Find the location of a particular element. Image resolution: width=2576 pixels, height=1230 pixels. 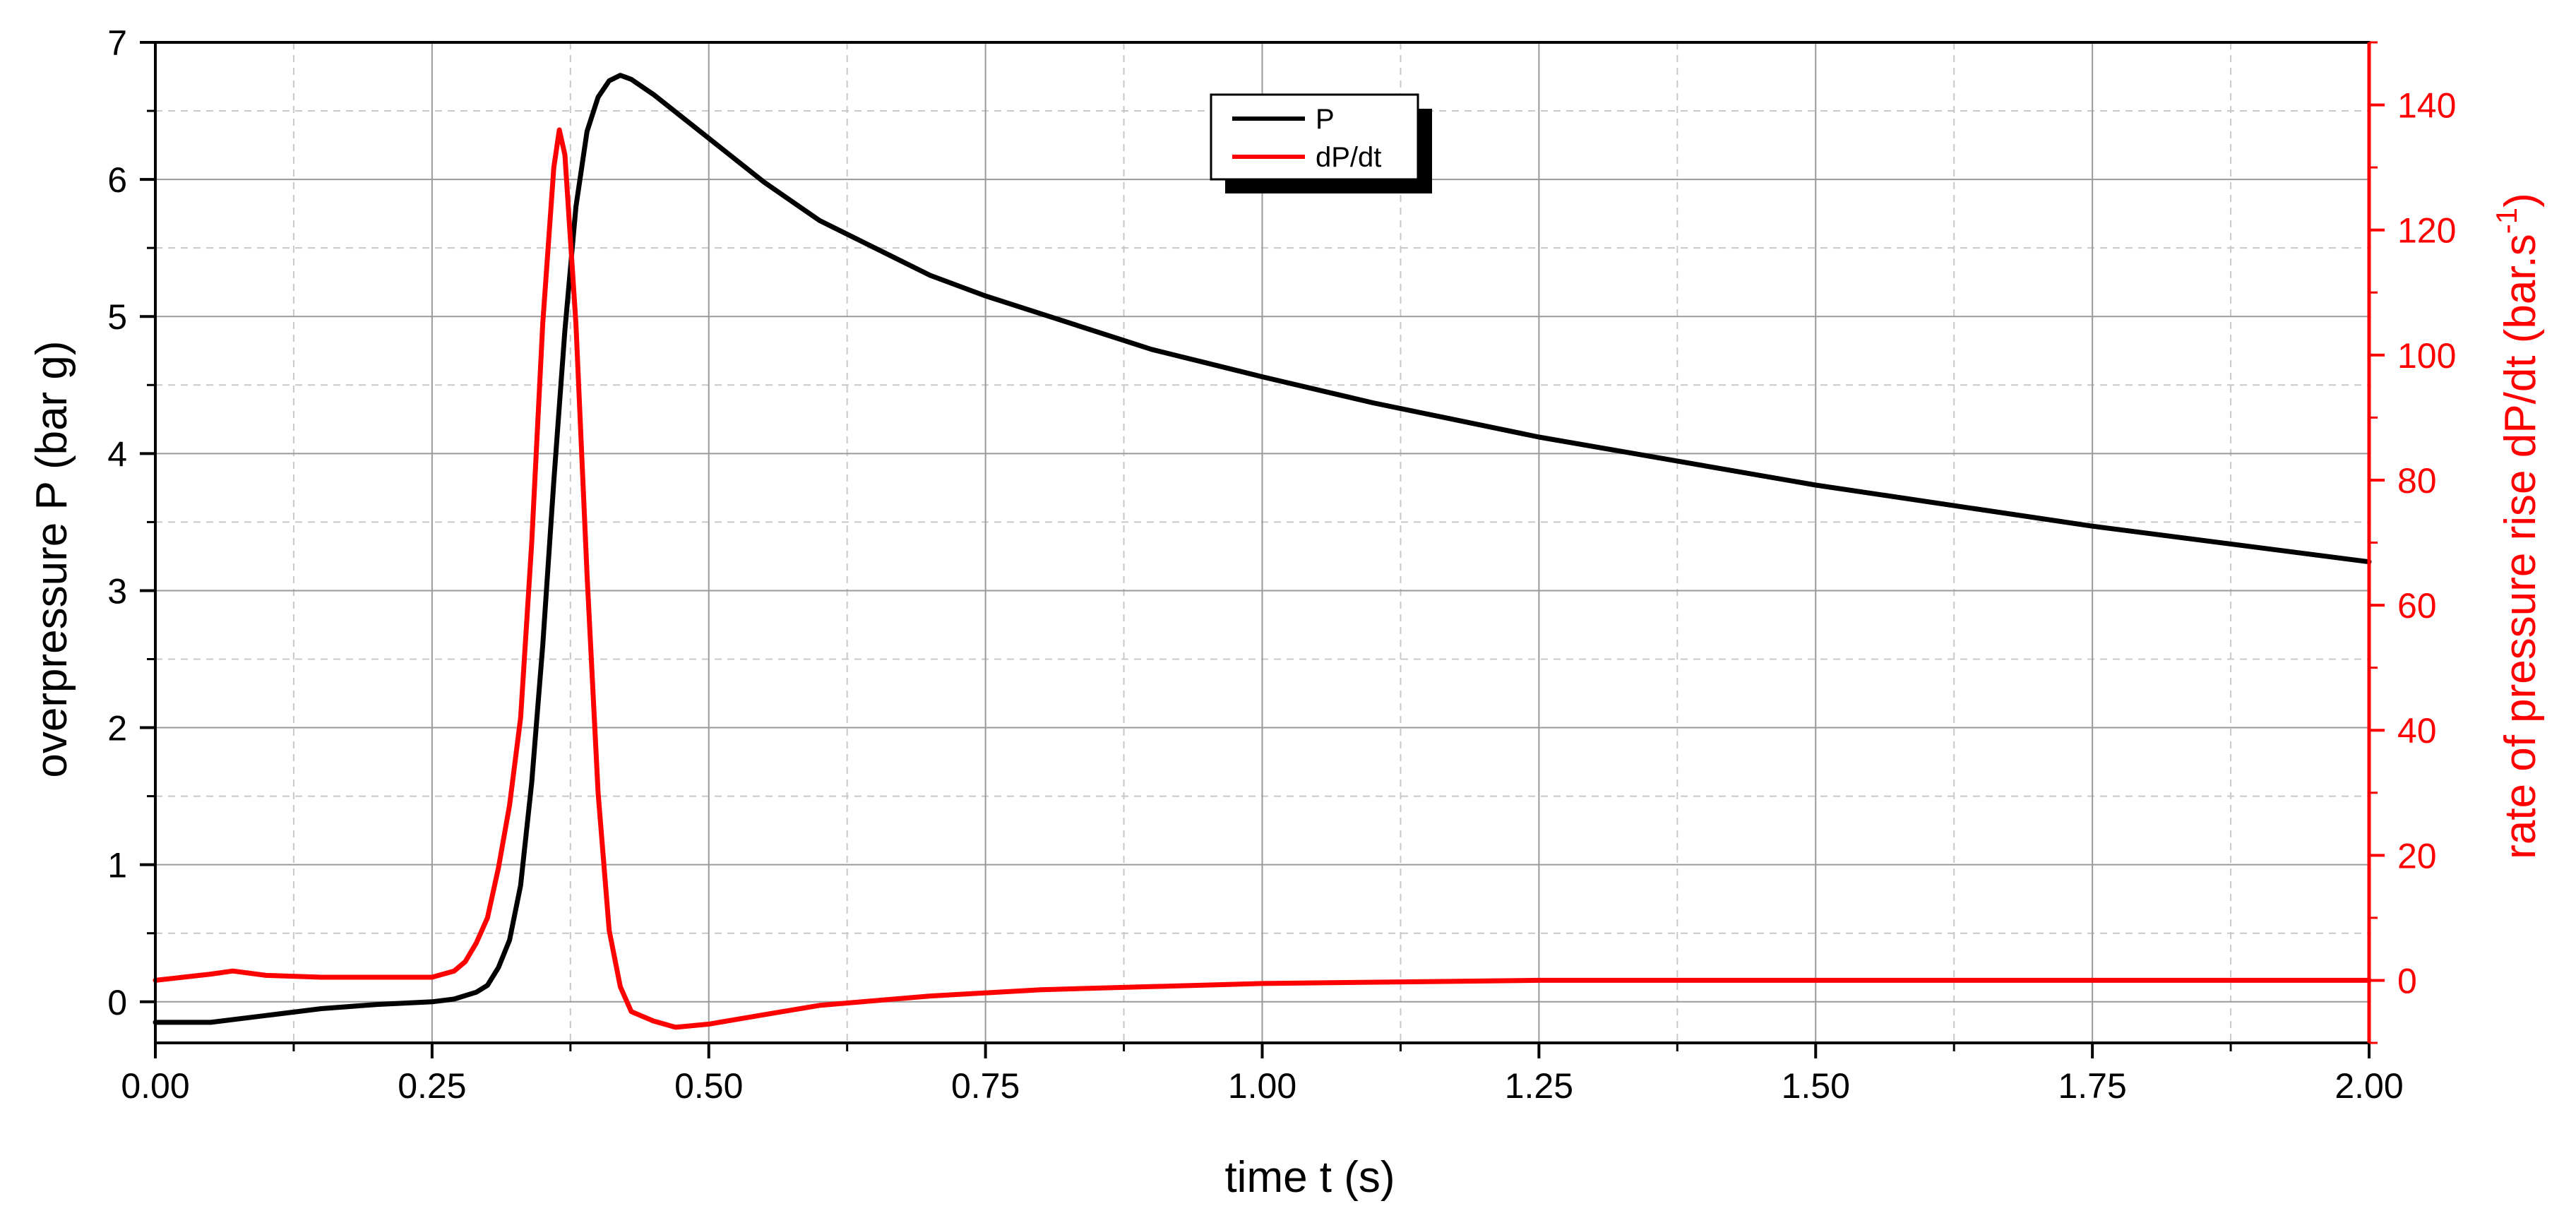

x-axis-title: time t (s) is located at coordinates (1309, 1178).